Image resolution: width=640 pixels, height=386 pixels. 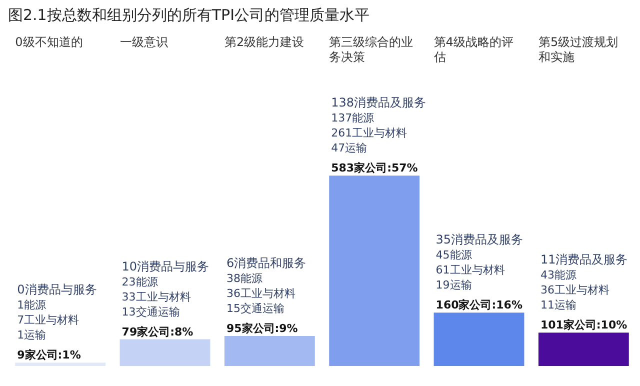 What do you see at coordinates (262, 328) in the screenshot?
I see `data-label: 95家公司:9%` at bounding box center [262, 328].